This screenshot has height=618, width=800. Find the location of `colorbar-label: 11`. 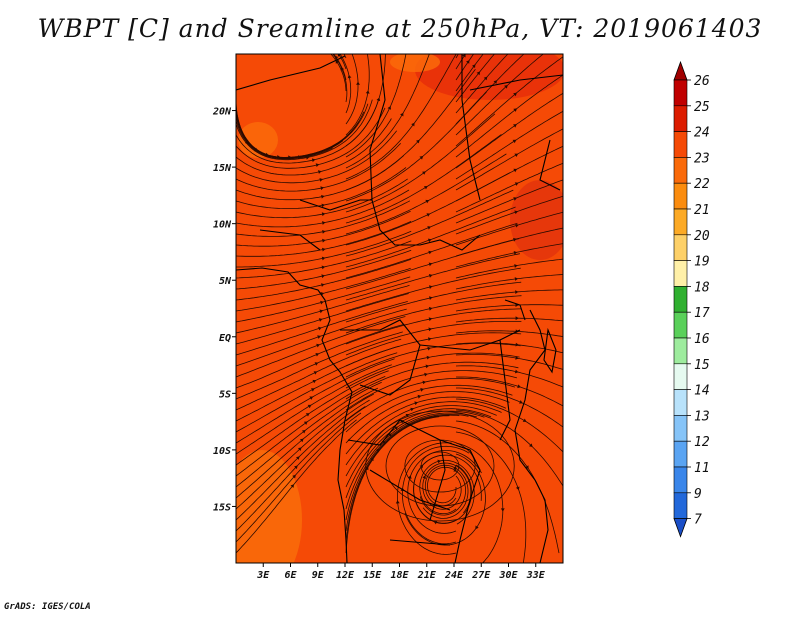

colorbar-label: 11 is located at coordinates (702, 468).